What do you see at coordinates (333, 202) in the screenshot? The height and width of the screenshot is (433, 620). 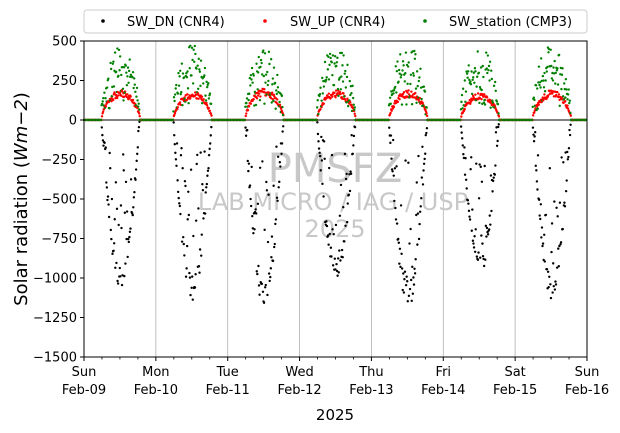 I see `watermark-line-2: LAB MICRO / IAG / USP` at bounding box center [333, 202].